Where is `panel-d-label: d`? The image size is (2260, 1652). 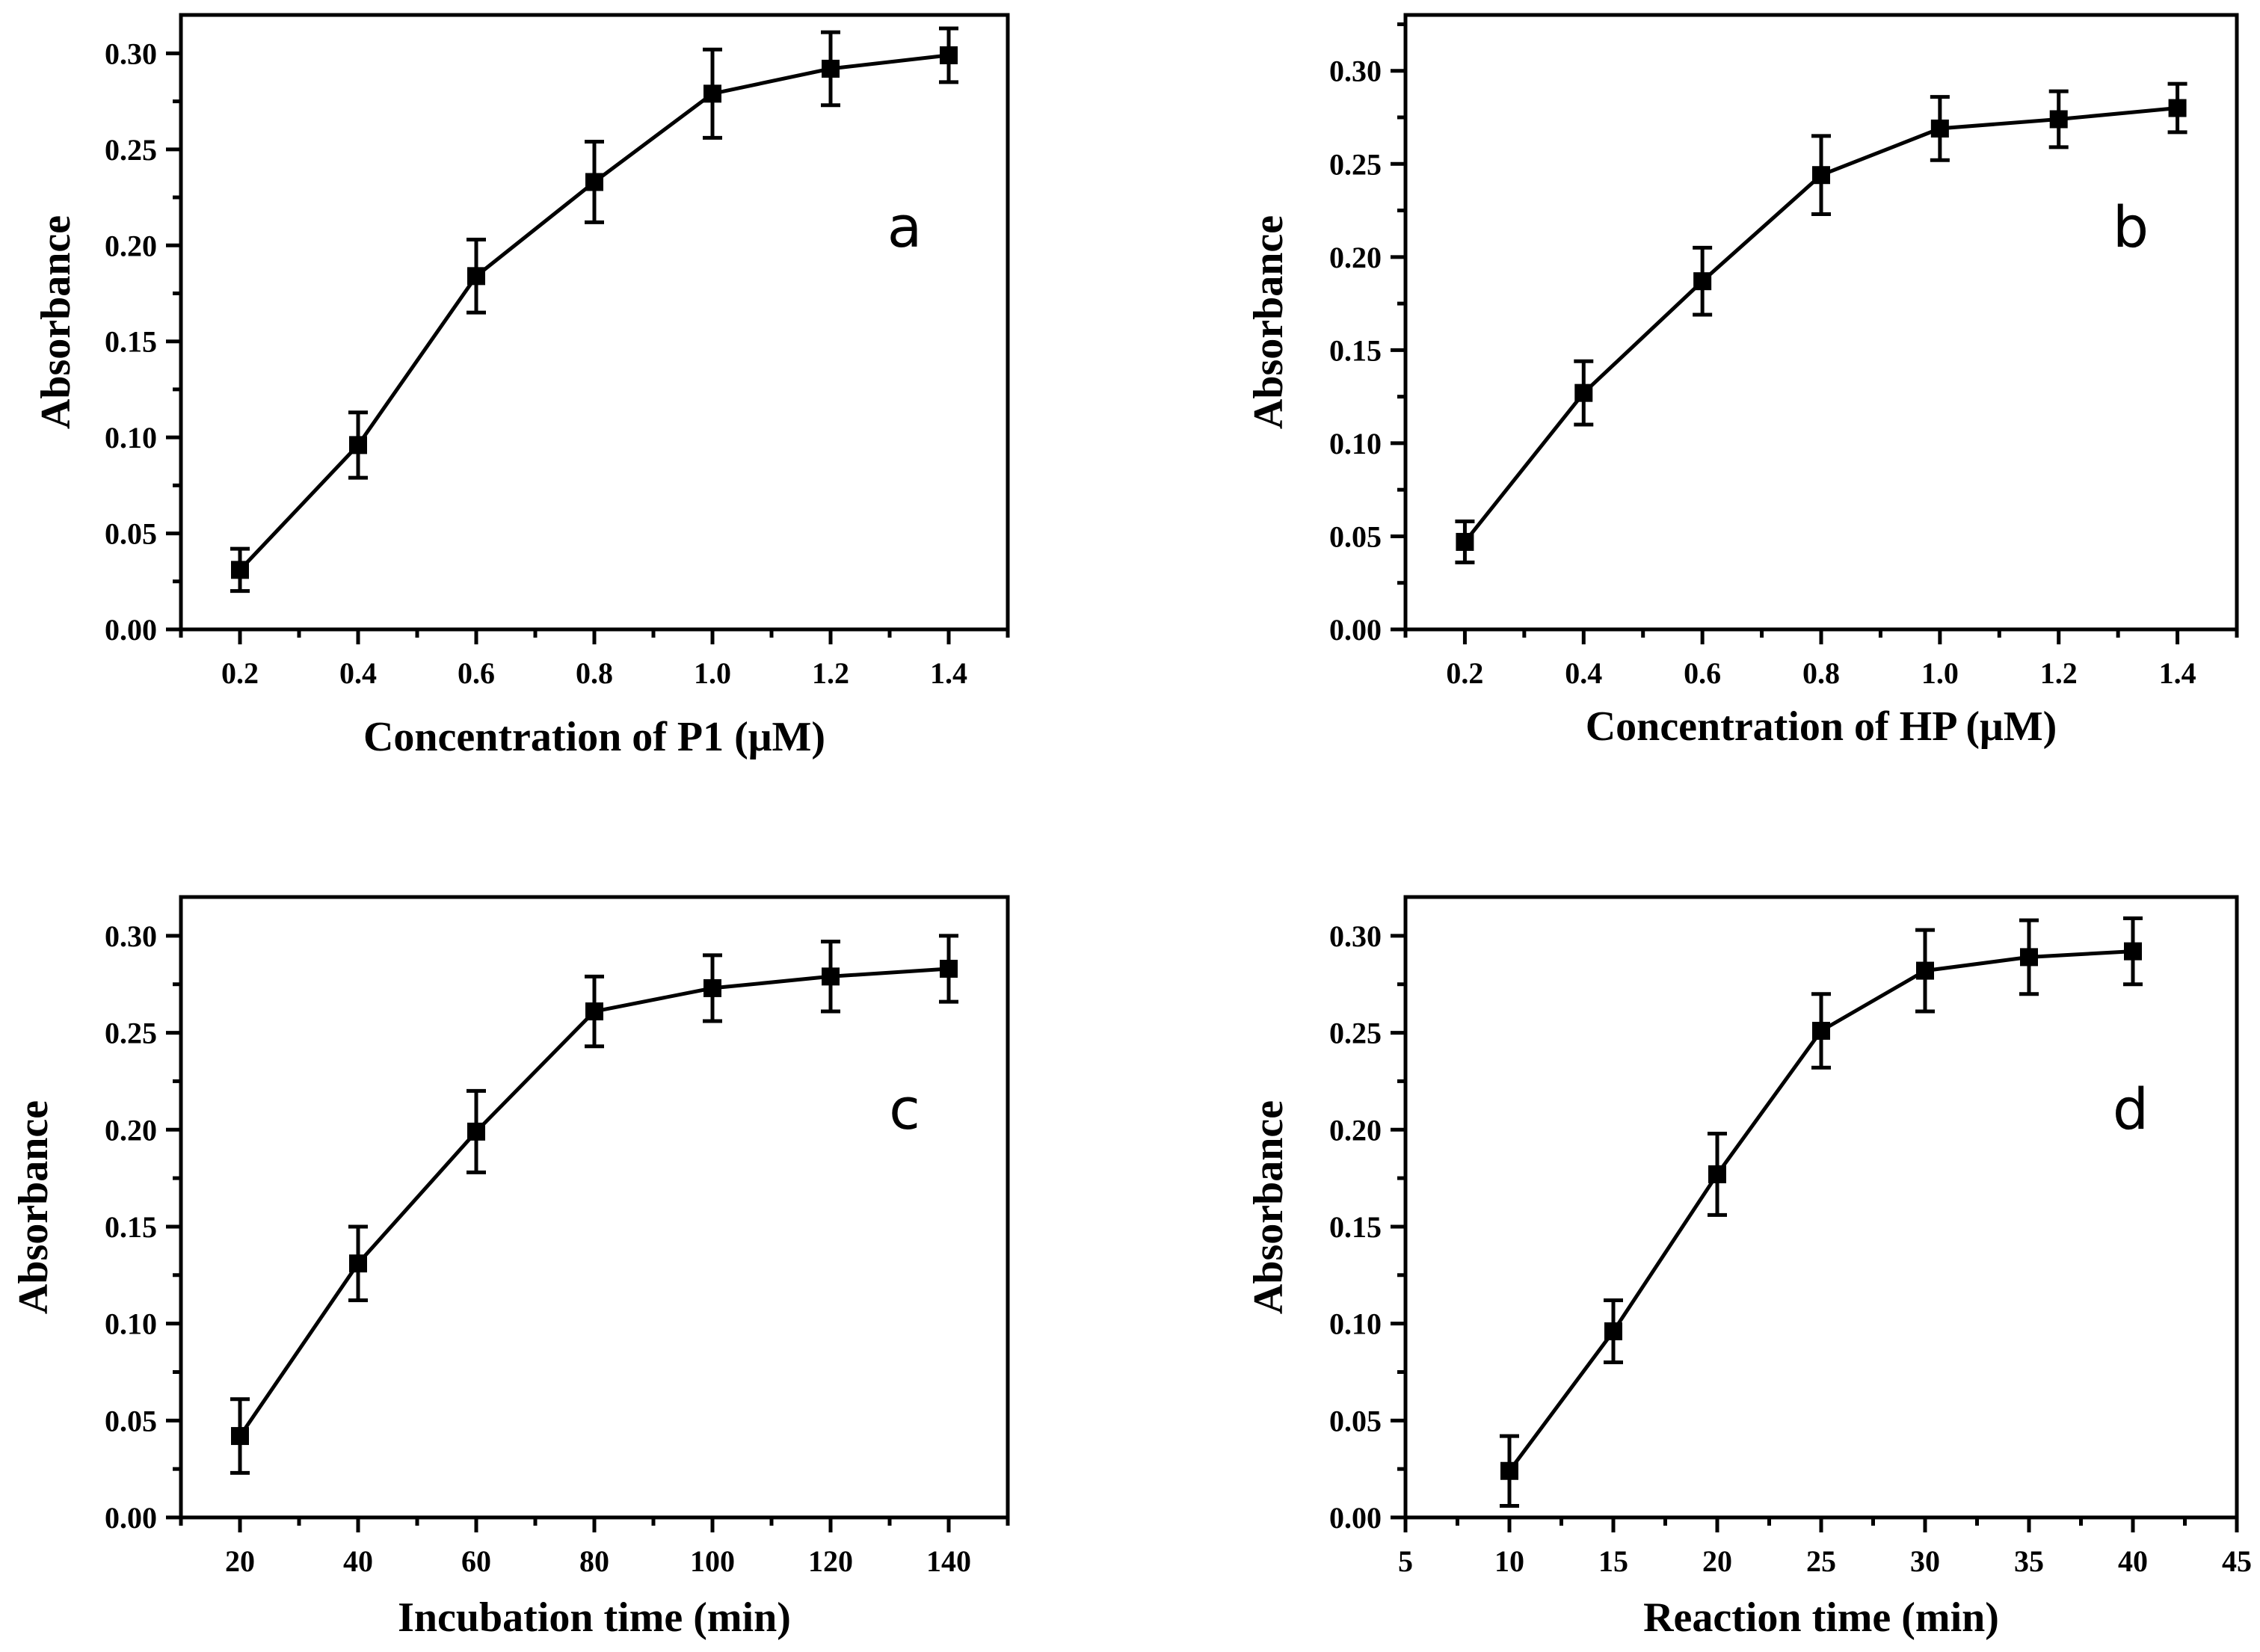 panel-d-label: d is located at coordinates (2131, 1109).